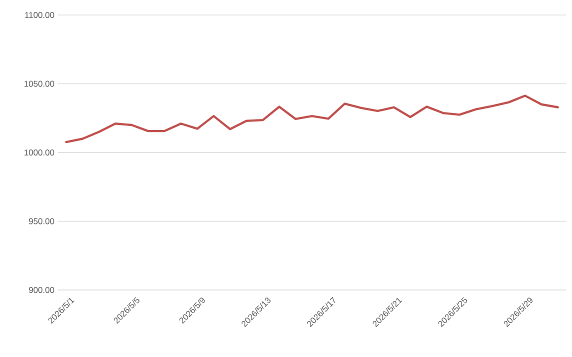 The height and width of the screenshot is (357, 572). What do you see at coordinates (41, 290) in the screenshot?
I see `y-tick-label: 900.00` at bounding box center [41, 290].